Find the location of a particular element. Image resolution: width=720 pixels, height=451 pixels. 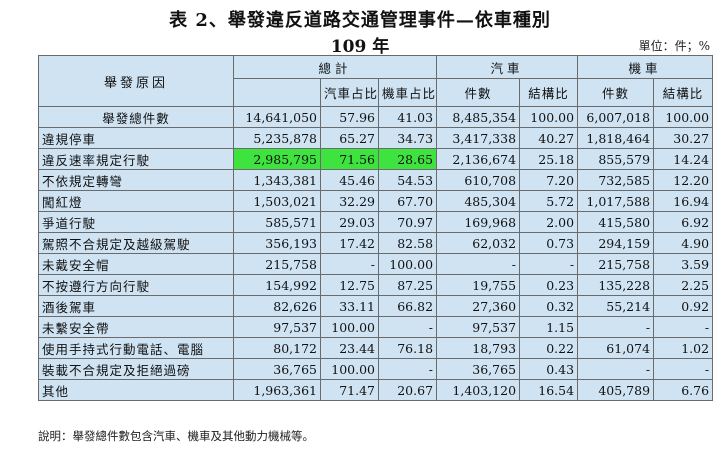

table-cell: 40.27 is located at coordinates (549, 138).